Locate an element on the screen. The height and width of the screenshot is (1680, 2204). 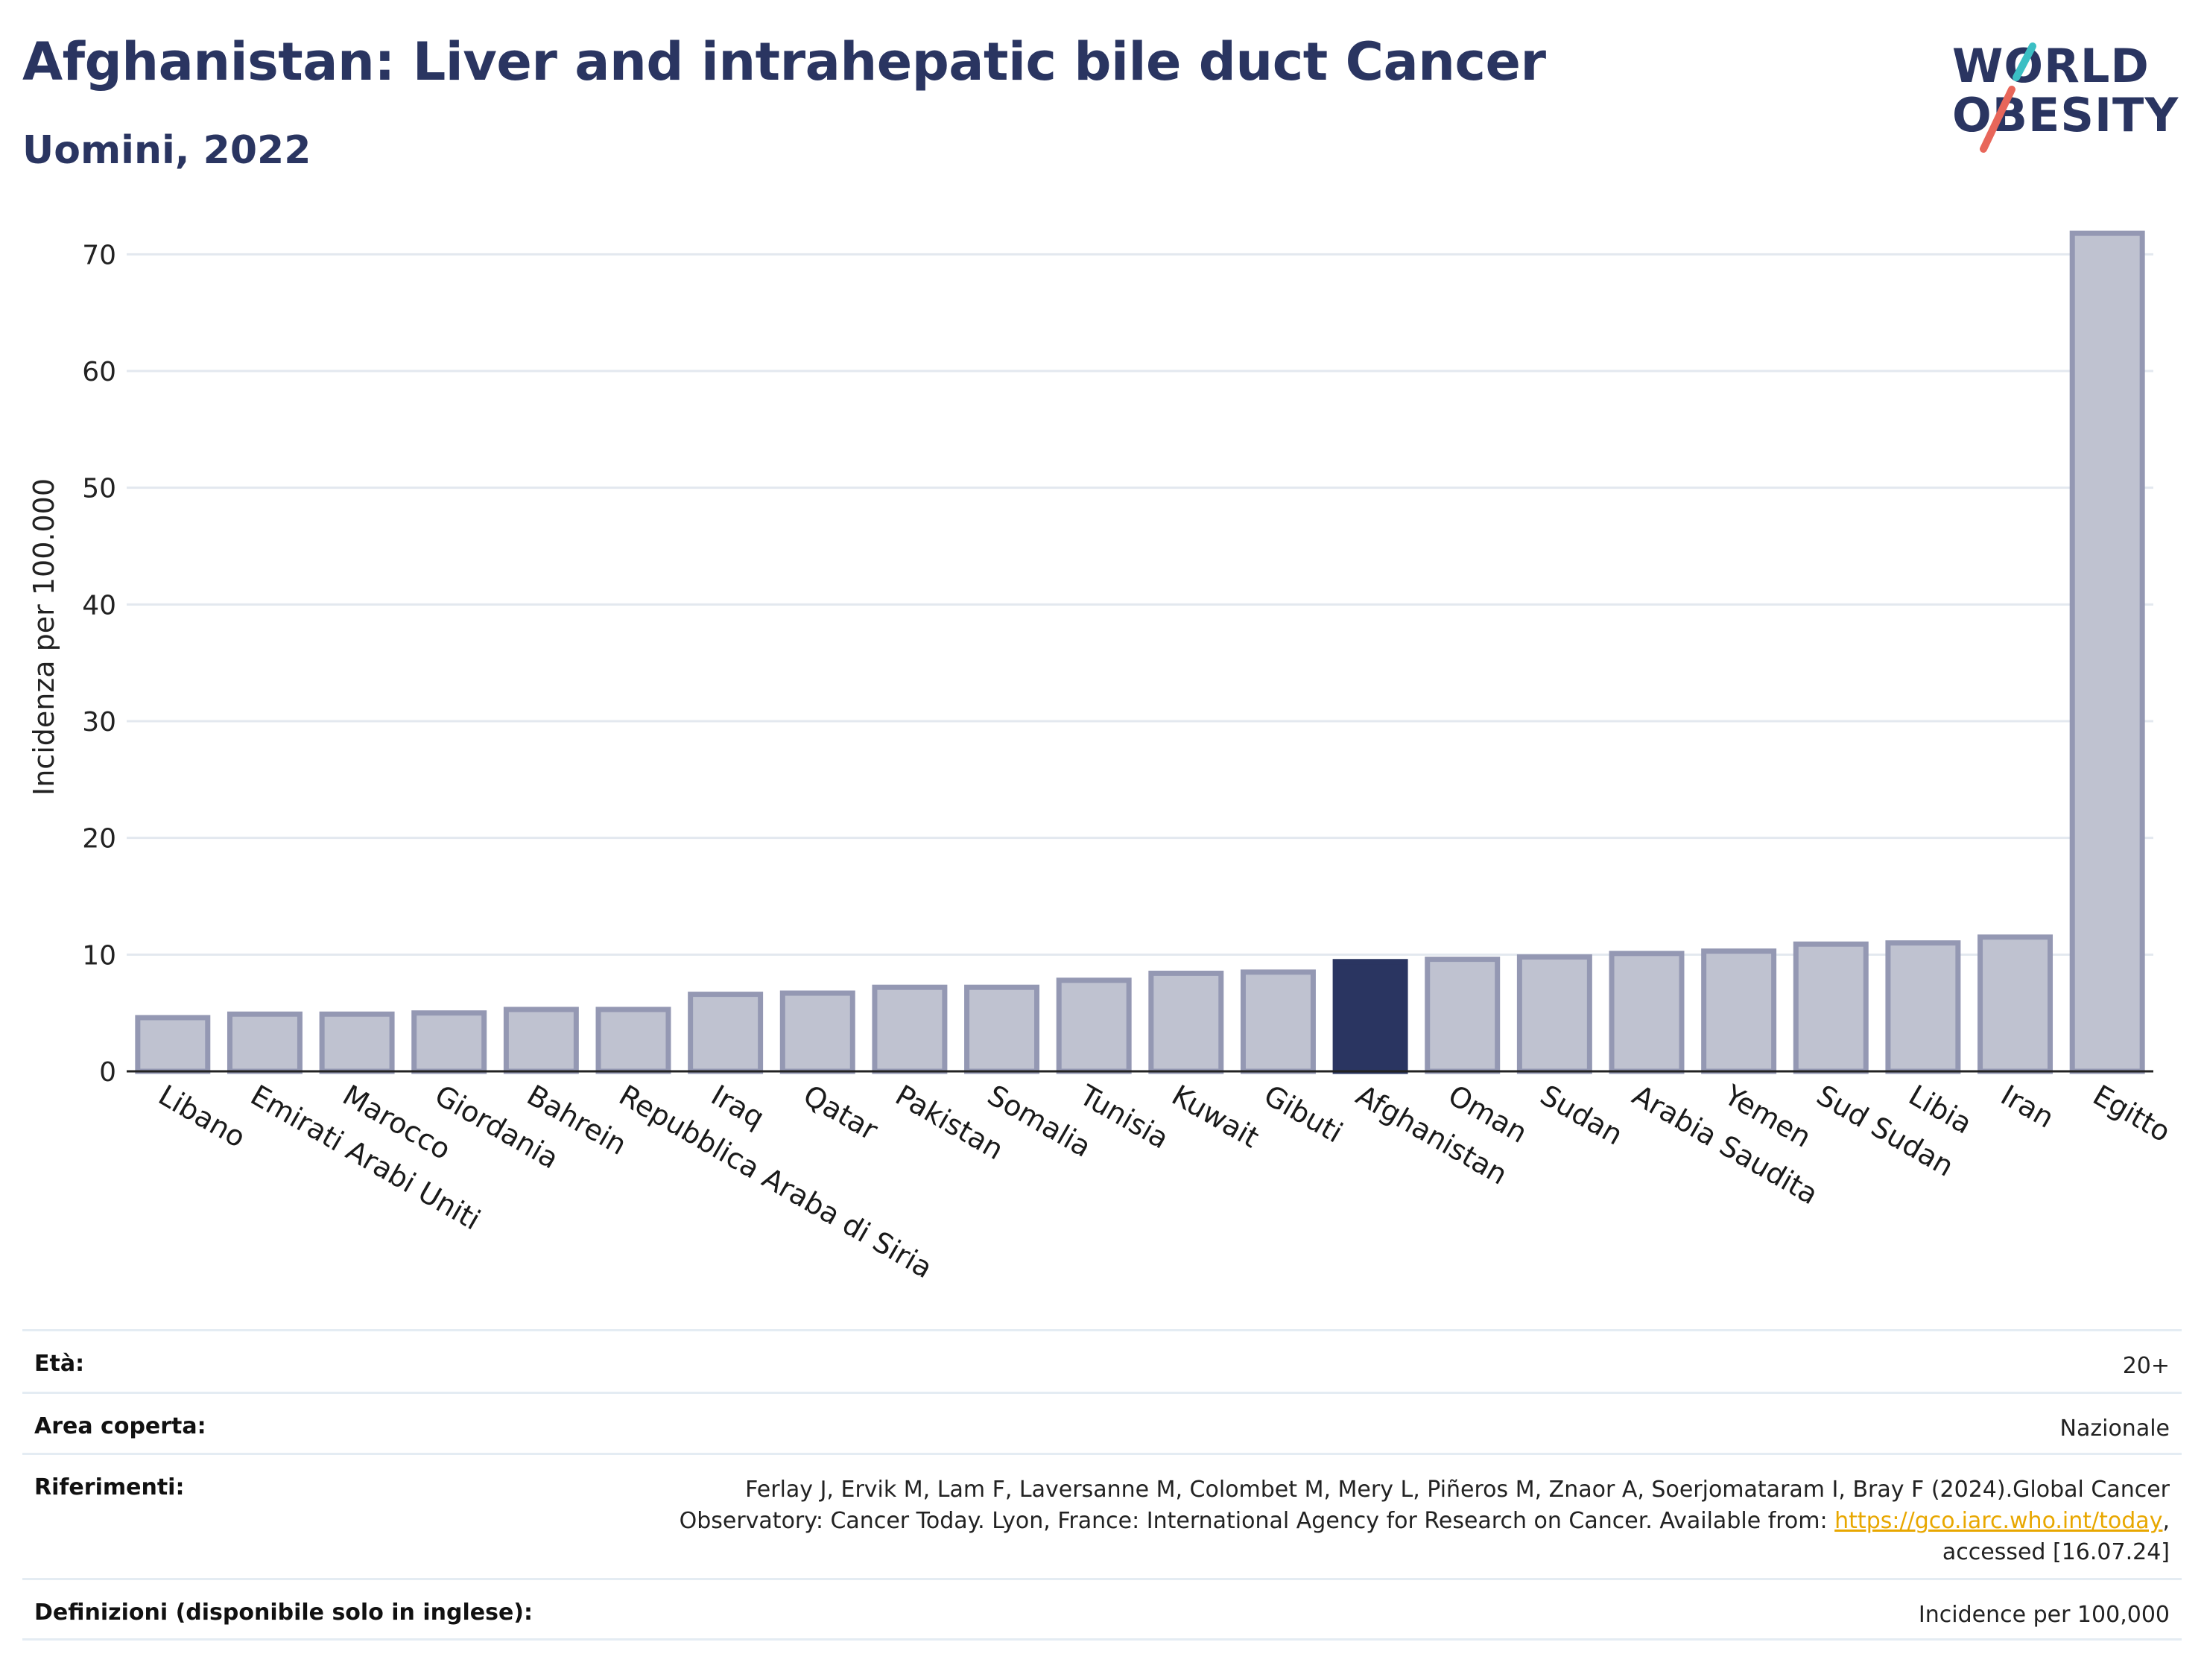
bar-iraq is located at coordinates (726, 1033).